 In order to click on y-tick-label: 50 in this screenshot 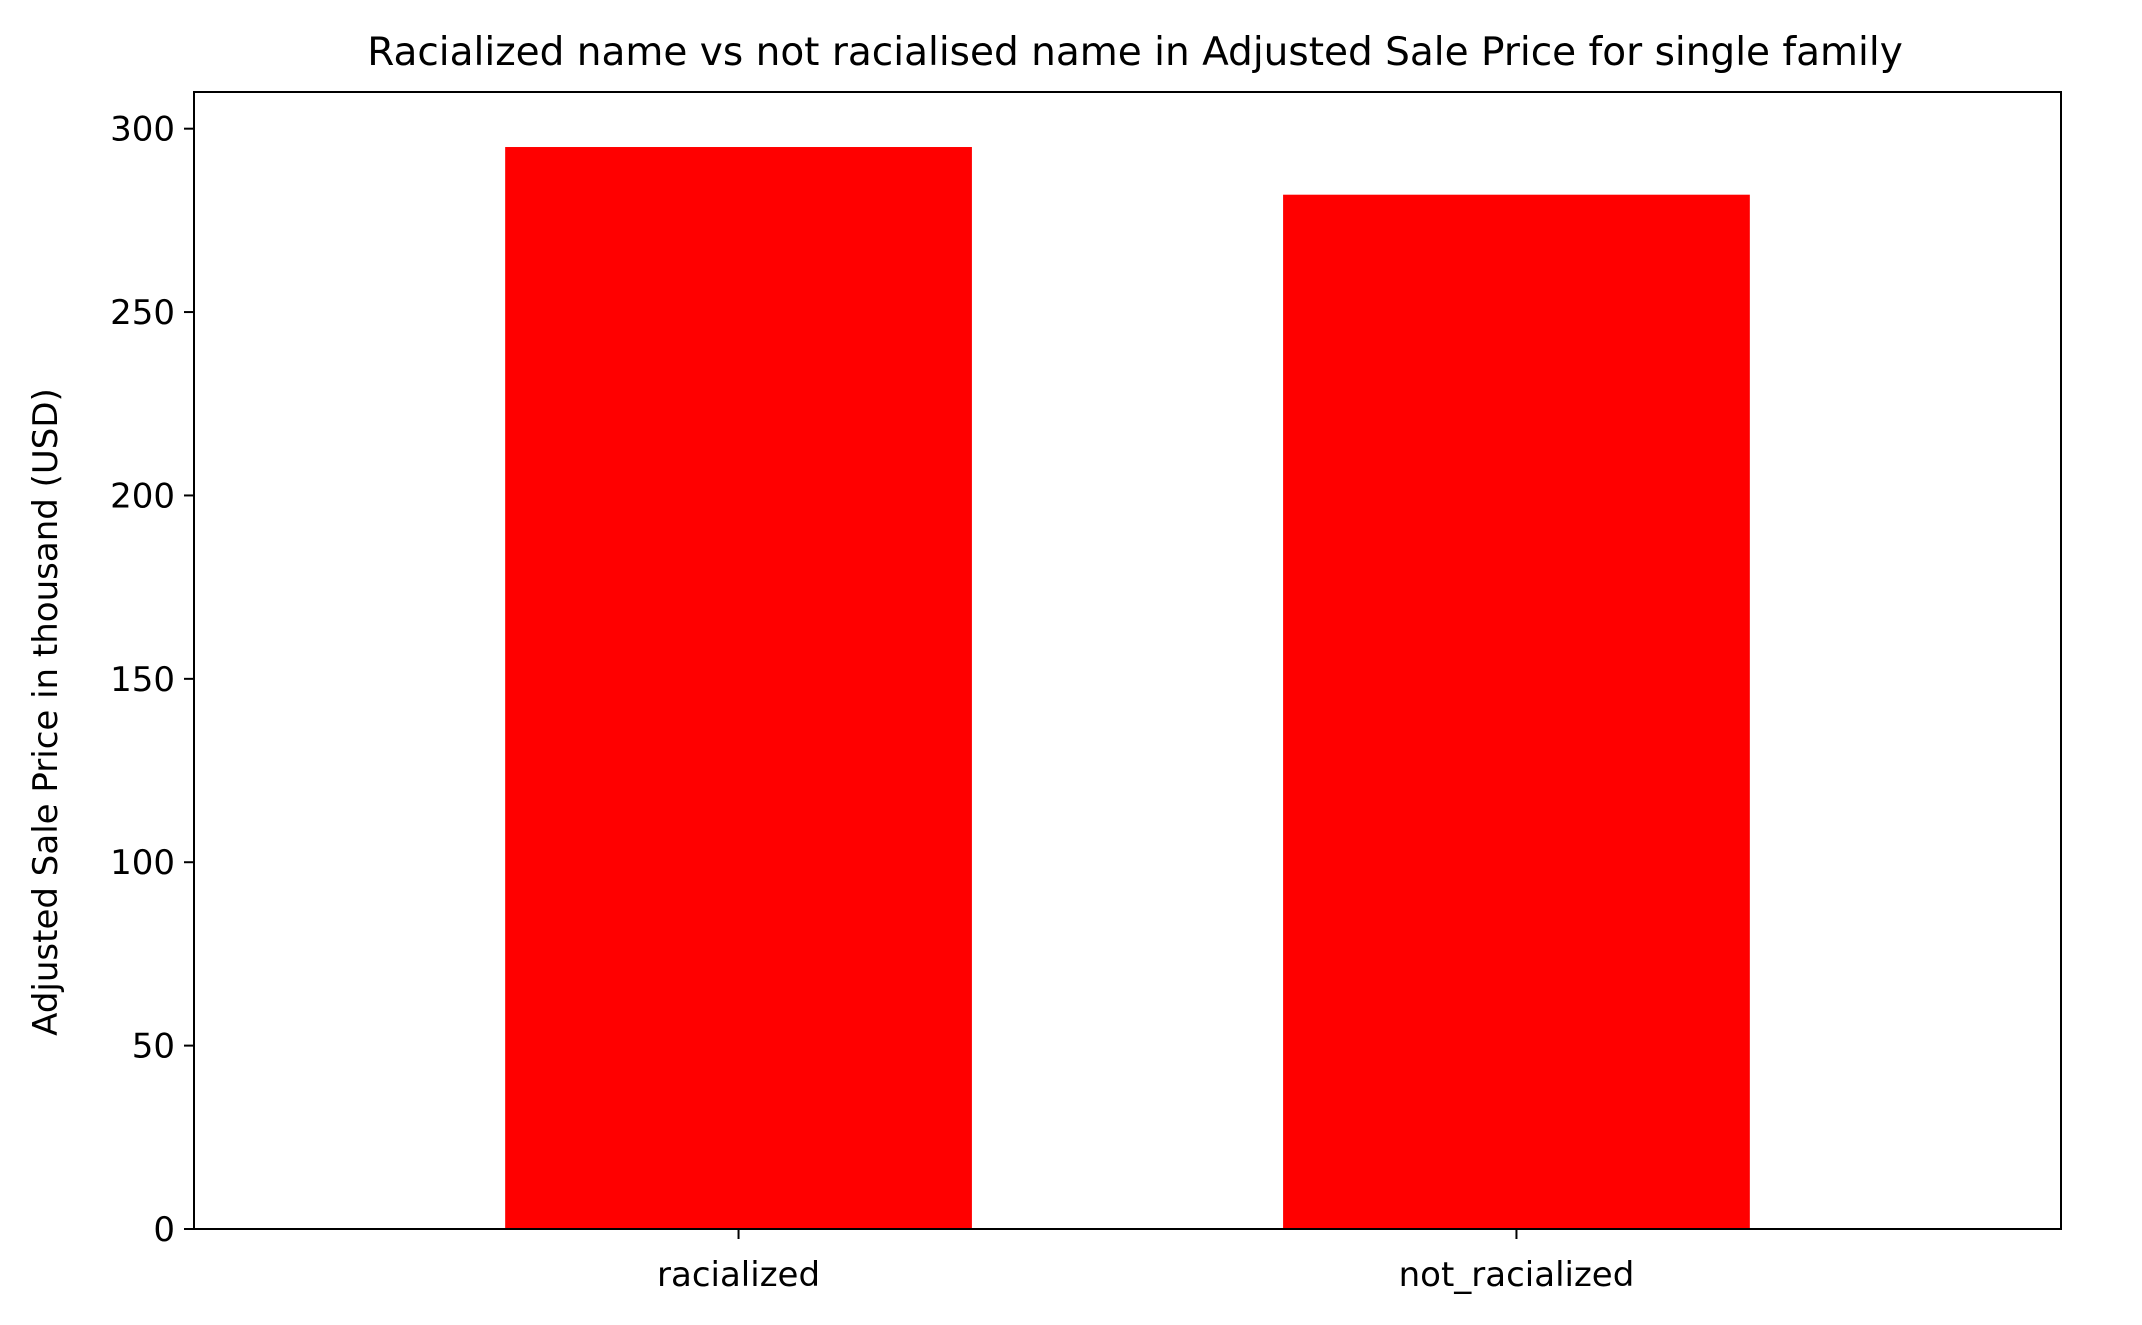, I will do `click(153, 1047)`.